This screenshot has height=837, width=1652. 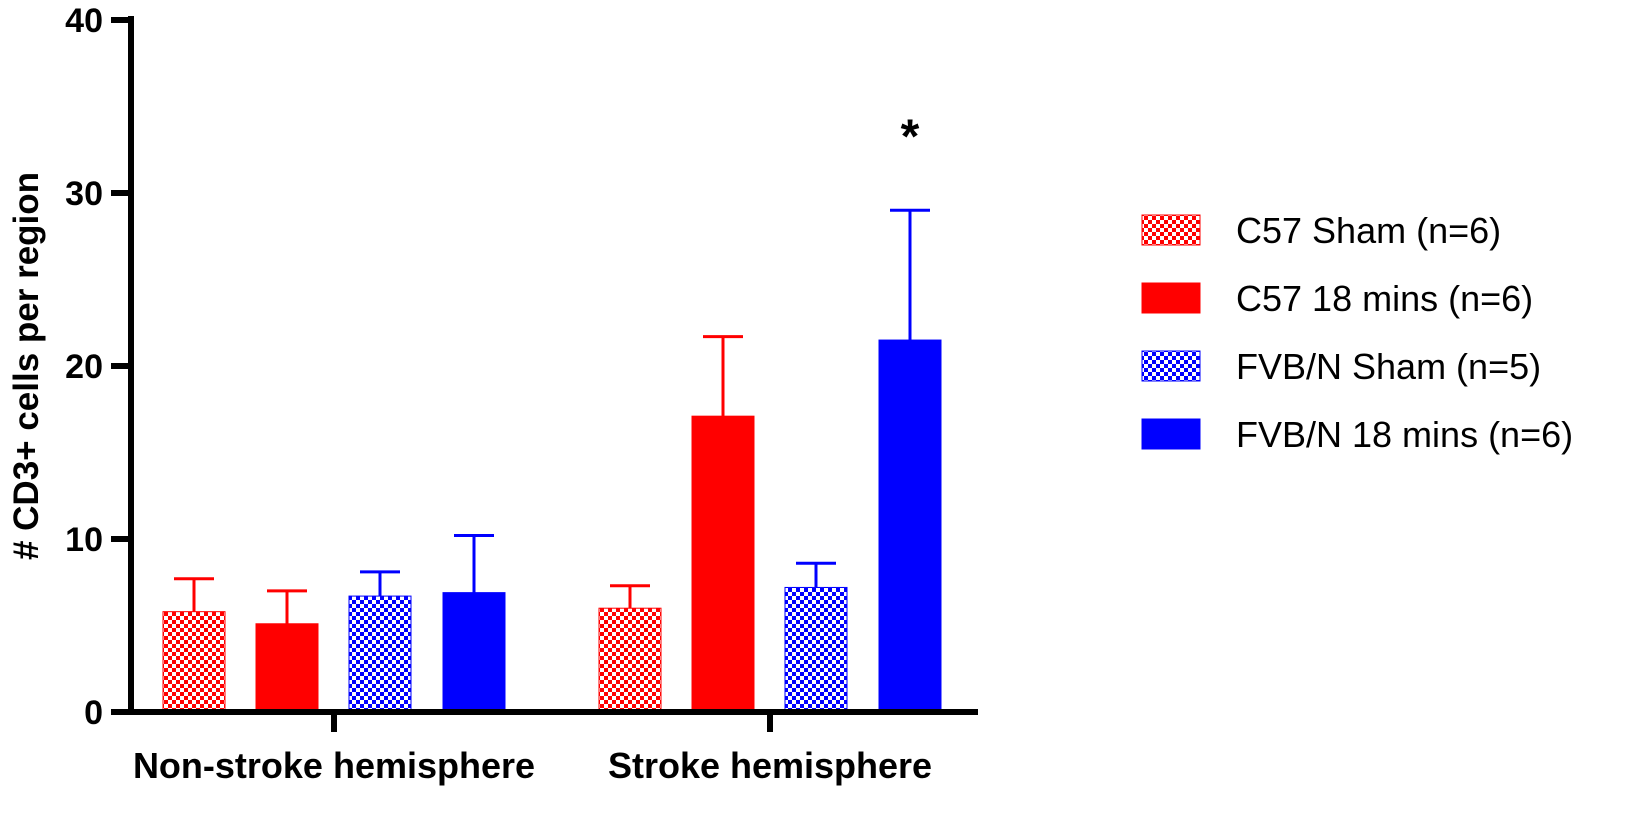 What do you see at coordinates (84, 367) in the screenshot?
I see `y-tick-label-20: 20` at bounding box center [84, 367].